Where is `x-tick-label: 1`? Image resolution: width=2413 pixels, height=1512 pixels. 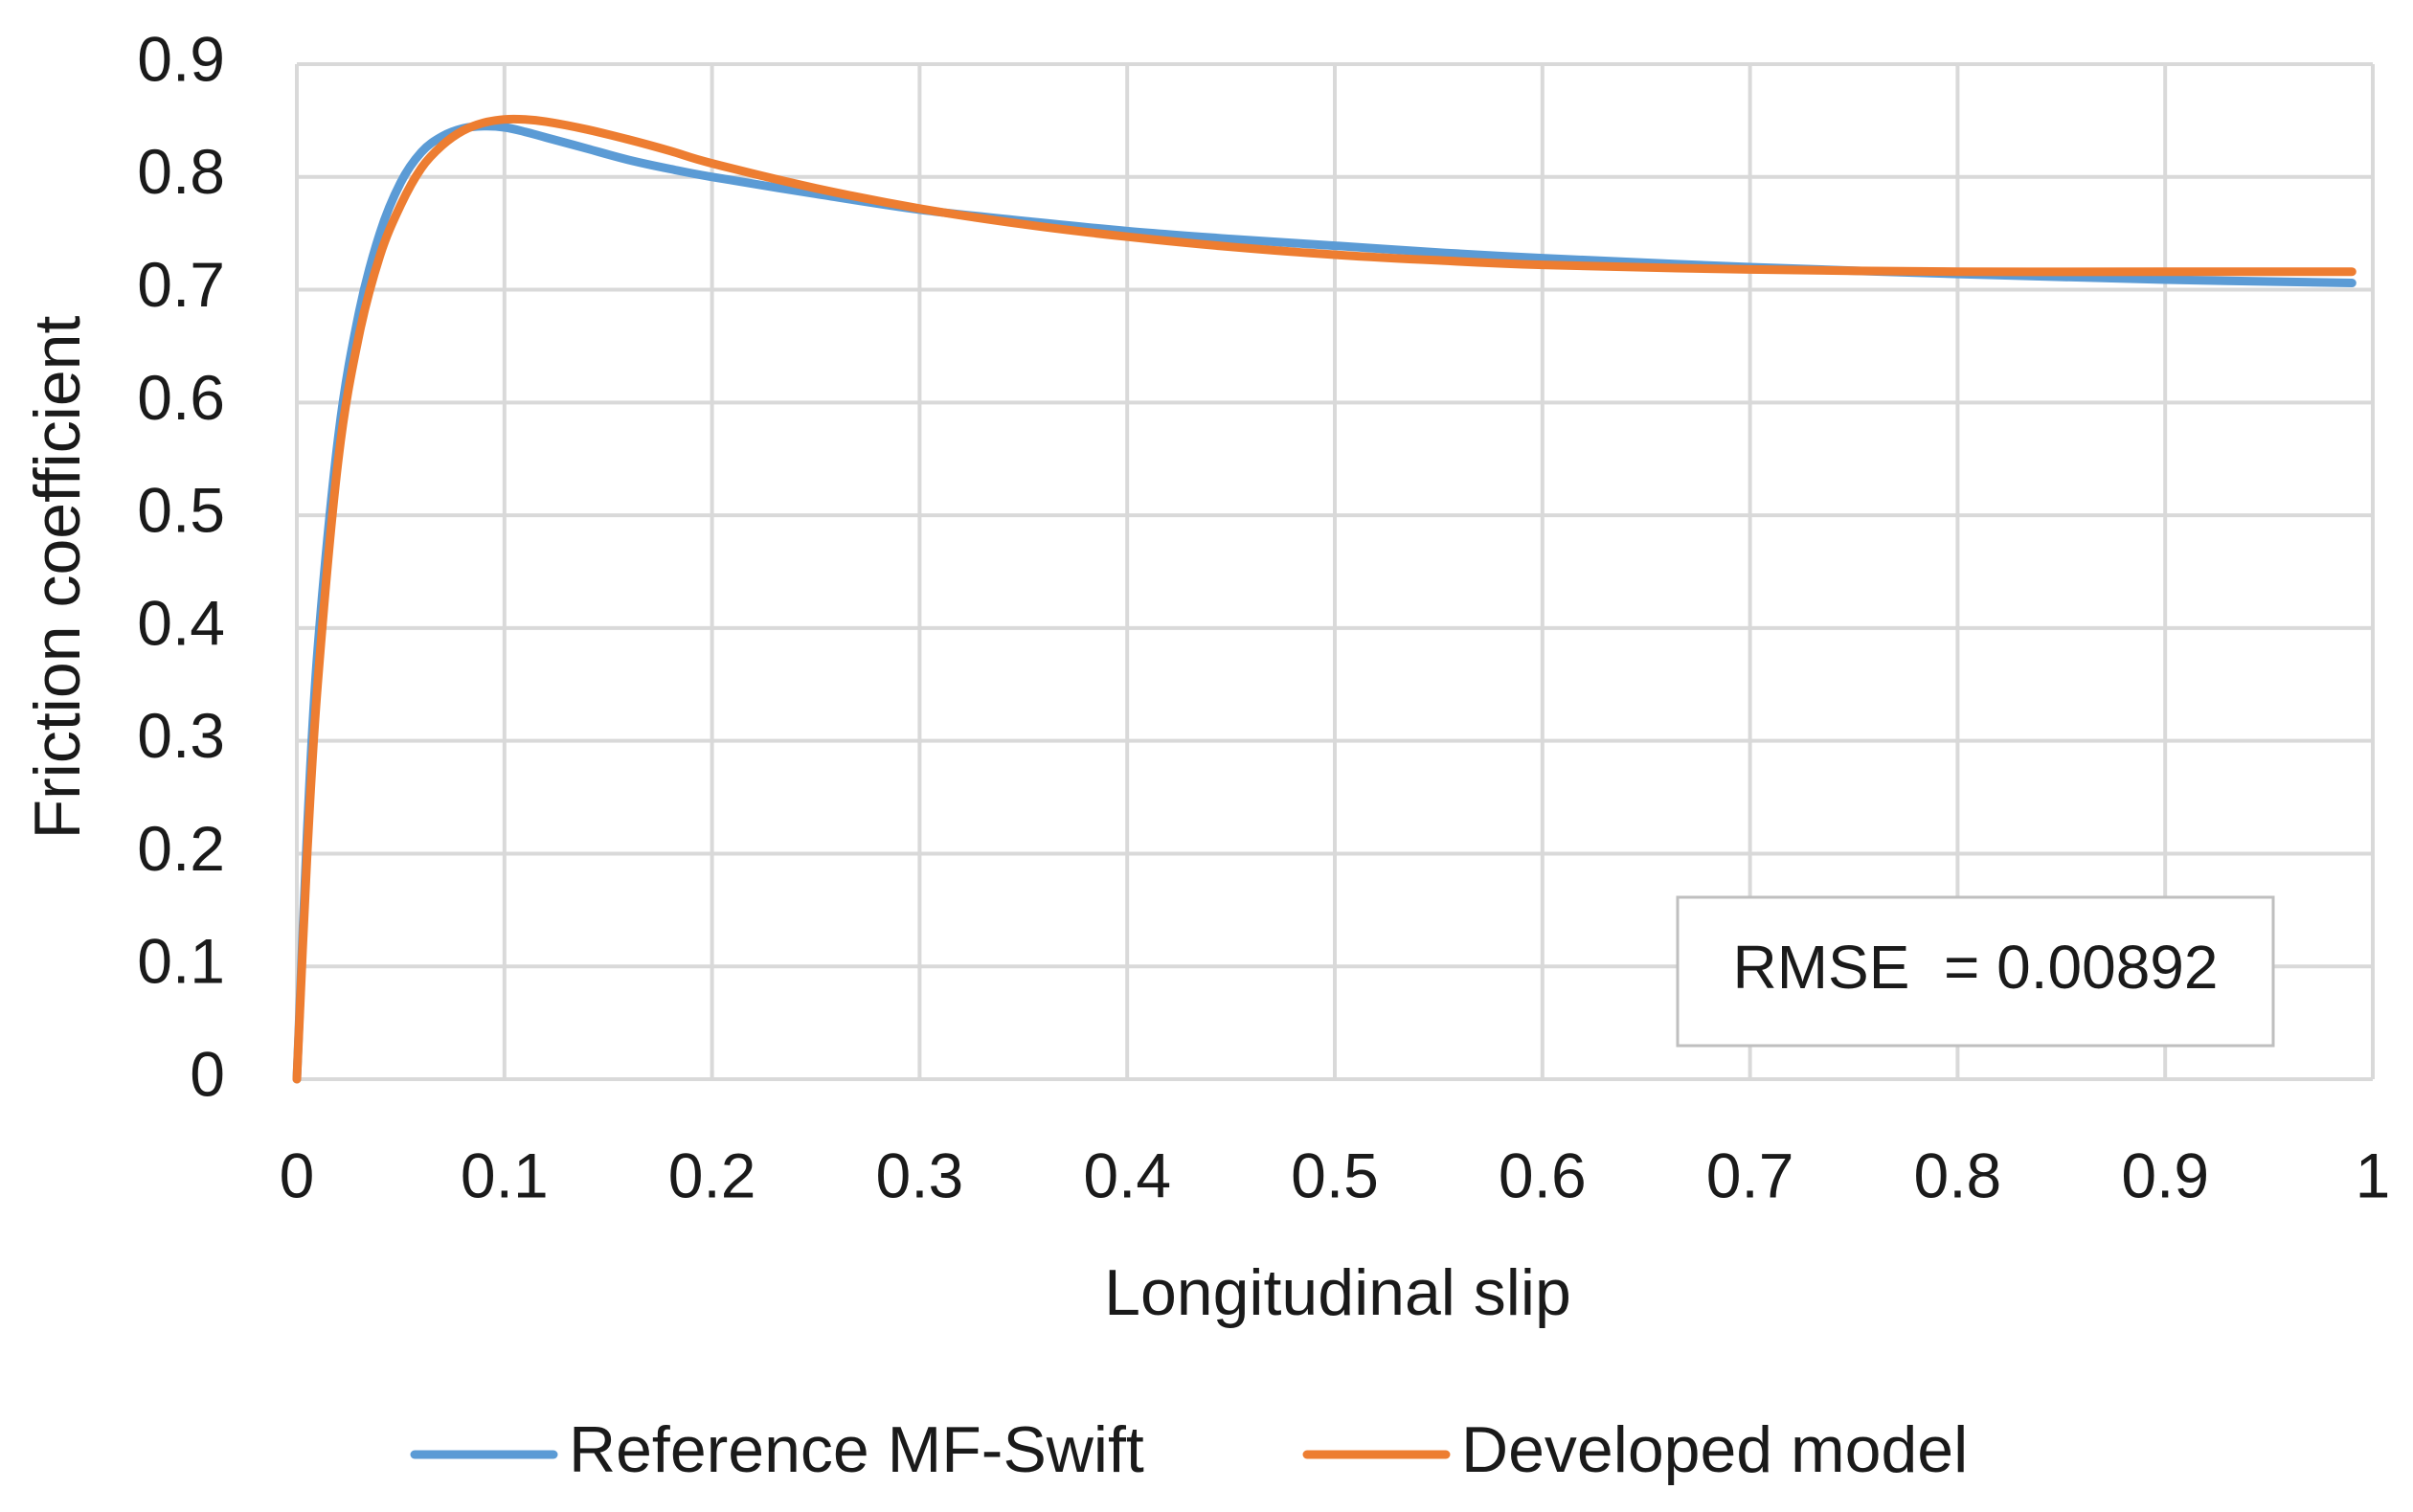
x-tick-label: 1 is located at coordinates (2373, 1175).